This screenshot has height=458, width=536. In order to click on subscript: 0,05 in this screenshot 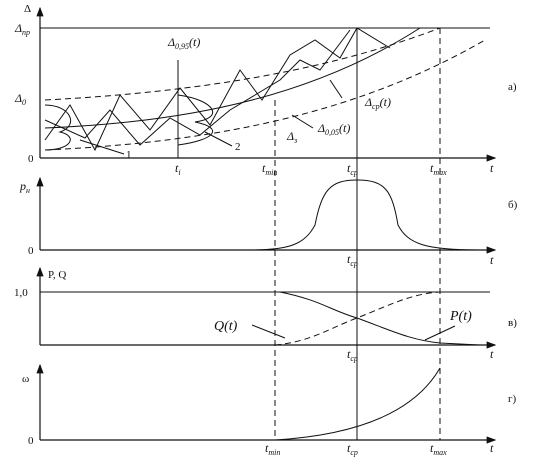, I will do `click(332, 132)`.